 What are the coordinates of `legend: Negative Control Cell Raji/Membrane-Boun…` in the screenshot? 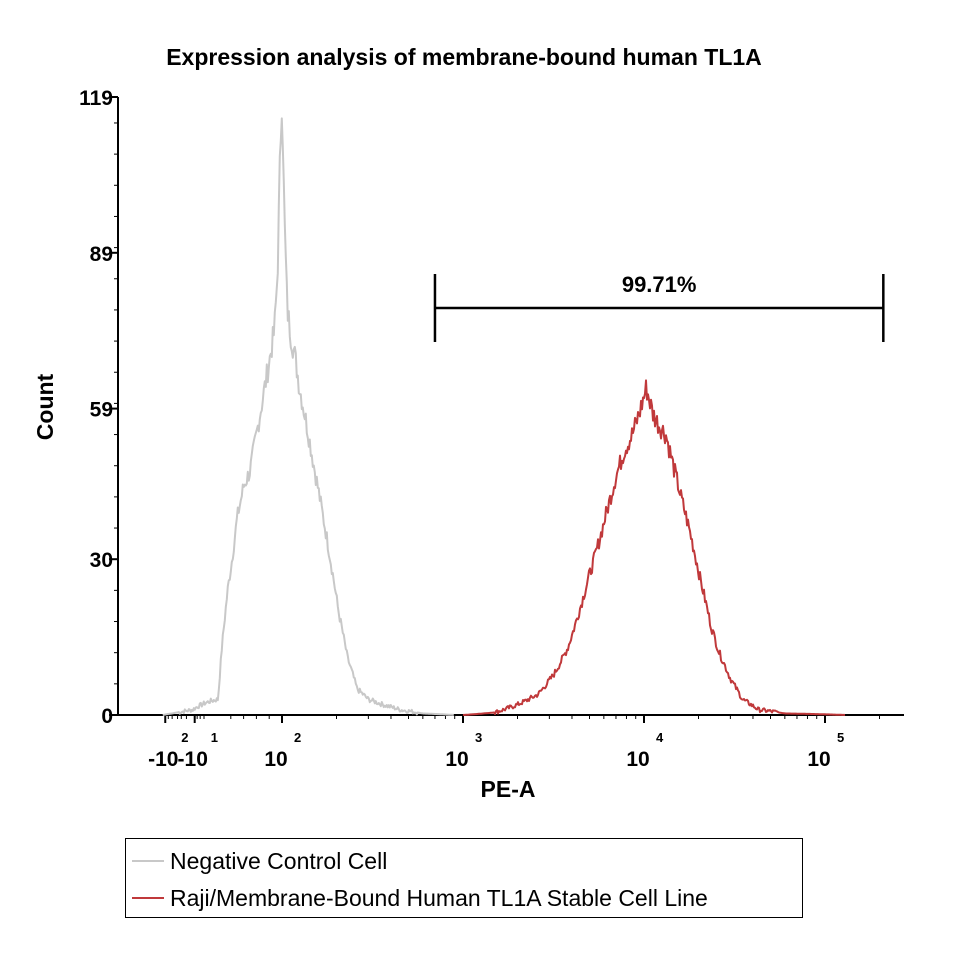 It's located at (464, 878).